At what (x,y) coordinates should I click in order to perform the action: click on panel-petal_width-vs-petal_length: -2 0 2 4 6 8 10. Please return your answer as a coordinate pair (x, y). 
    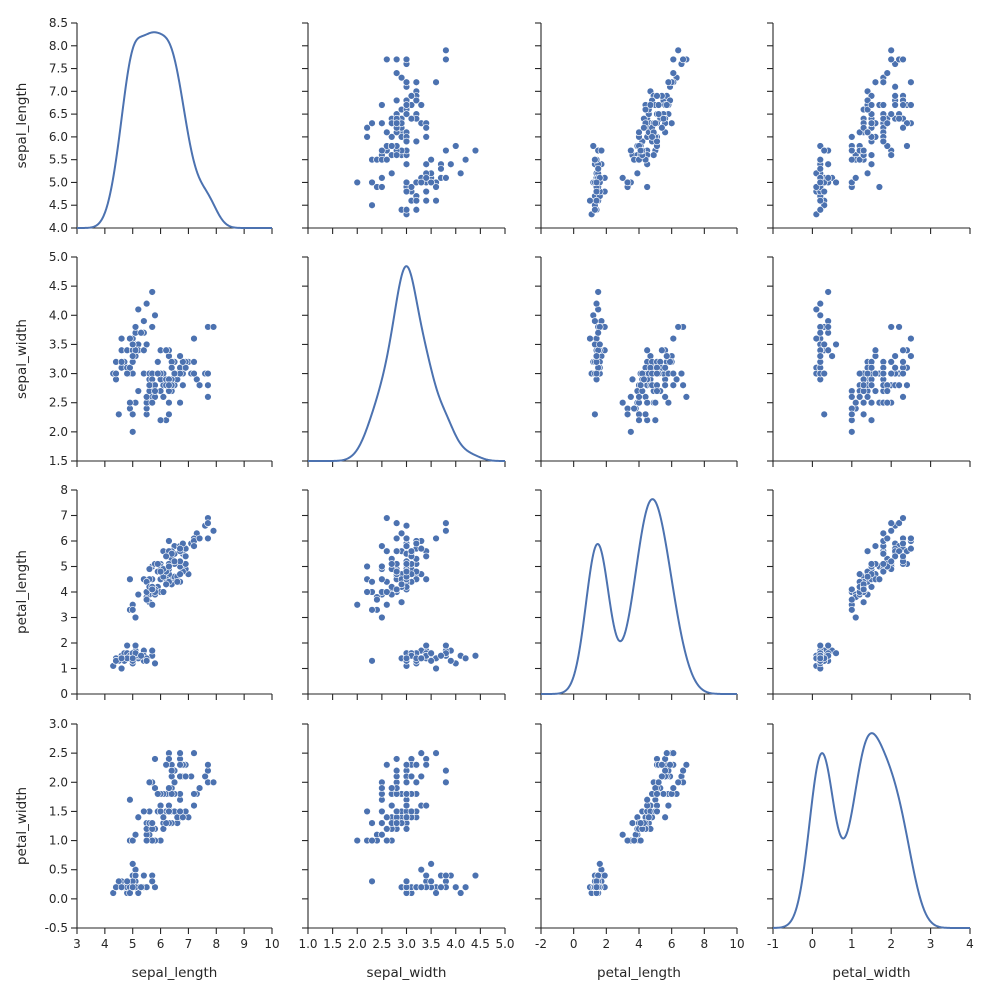
    Looking at the image, I should click on (640, 837).